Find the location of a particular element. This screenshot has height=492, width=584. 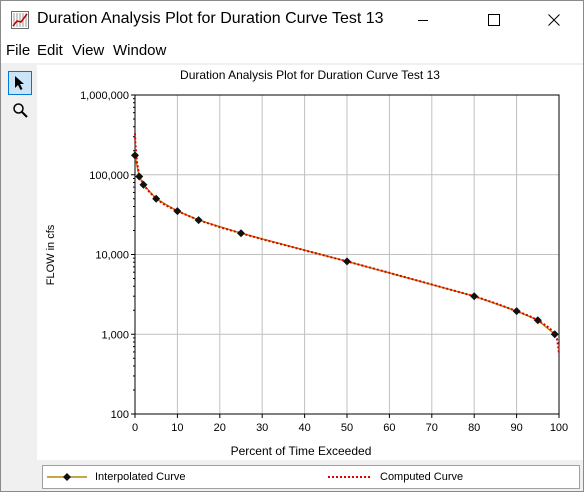

minimize-button is located at coordinates (423, 20).